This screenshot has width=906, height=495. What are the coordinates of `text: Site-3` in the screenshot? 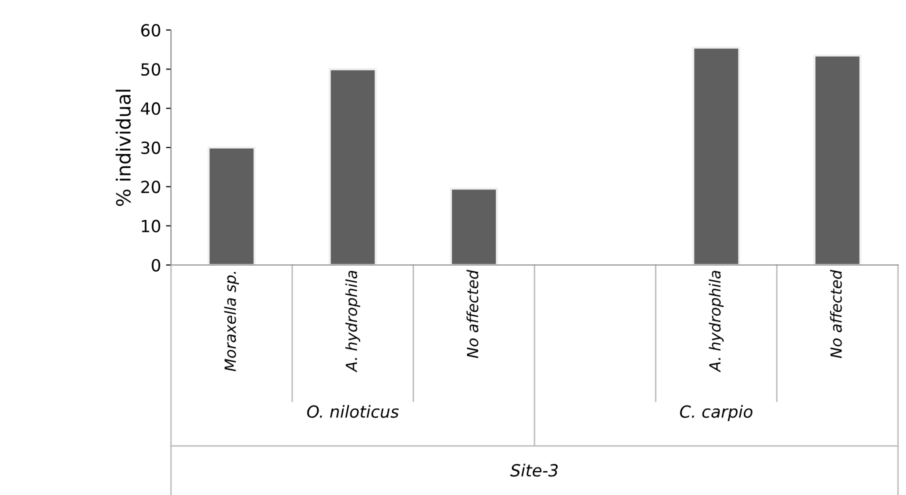 It's located at (534, 470).